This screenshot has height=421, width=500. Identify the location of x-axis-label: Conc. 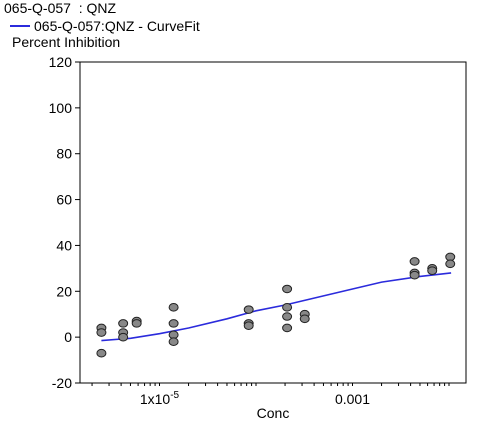
(273, 413).